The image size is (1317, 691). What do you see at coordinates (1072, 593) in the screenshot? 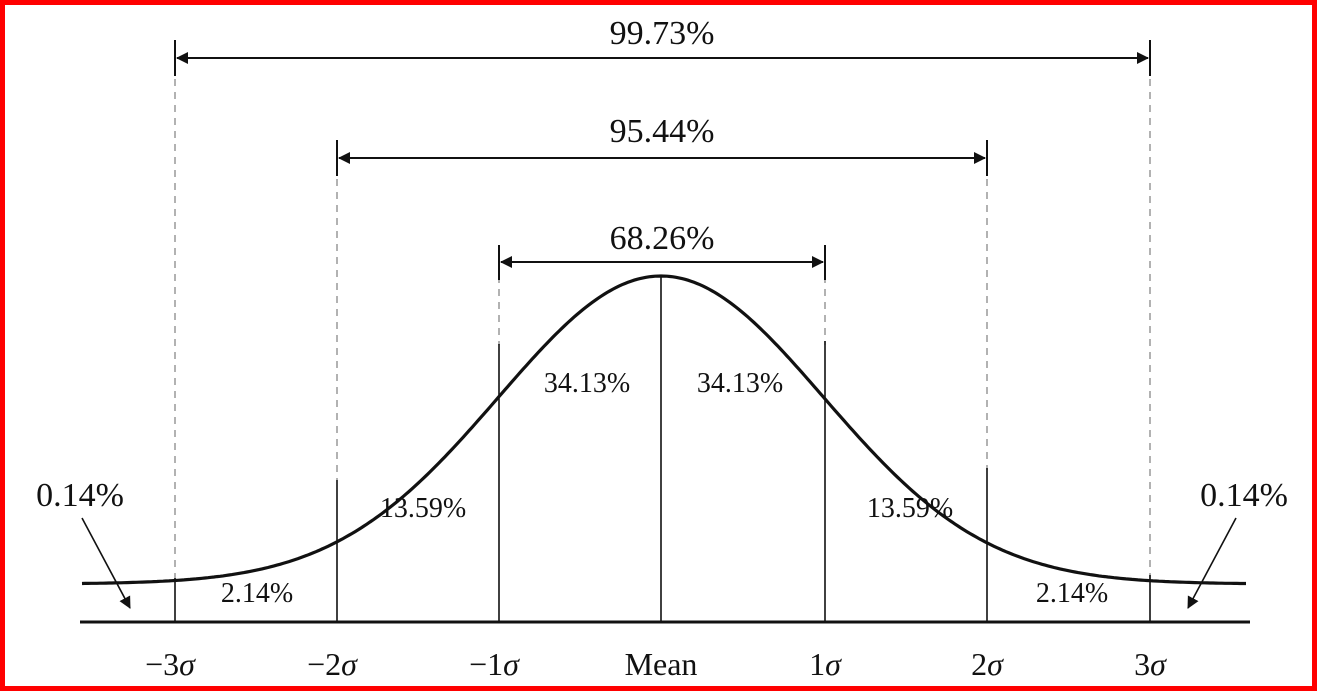
I see `region-right-outer-label: 2.14%` at bounding box center [1072, 593].